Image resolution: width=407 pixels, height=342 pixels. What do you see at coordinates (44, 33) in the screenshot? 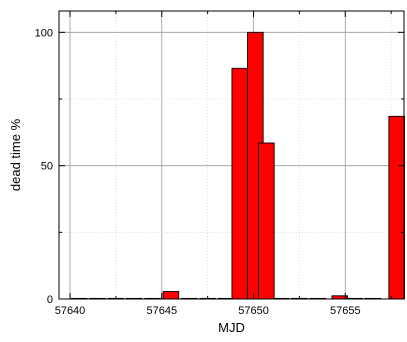
I see `y-tick-label: 100` at bounding box center [44, 33].